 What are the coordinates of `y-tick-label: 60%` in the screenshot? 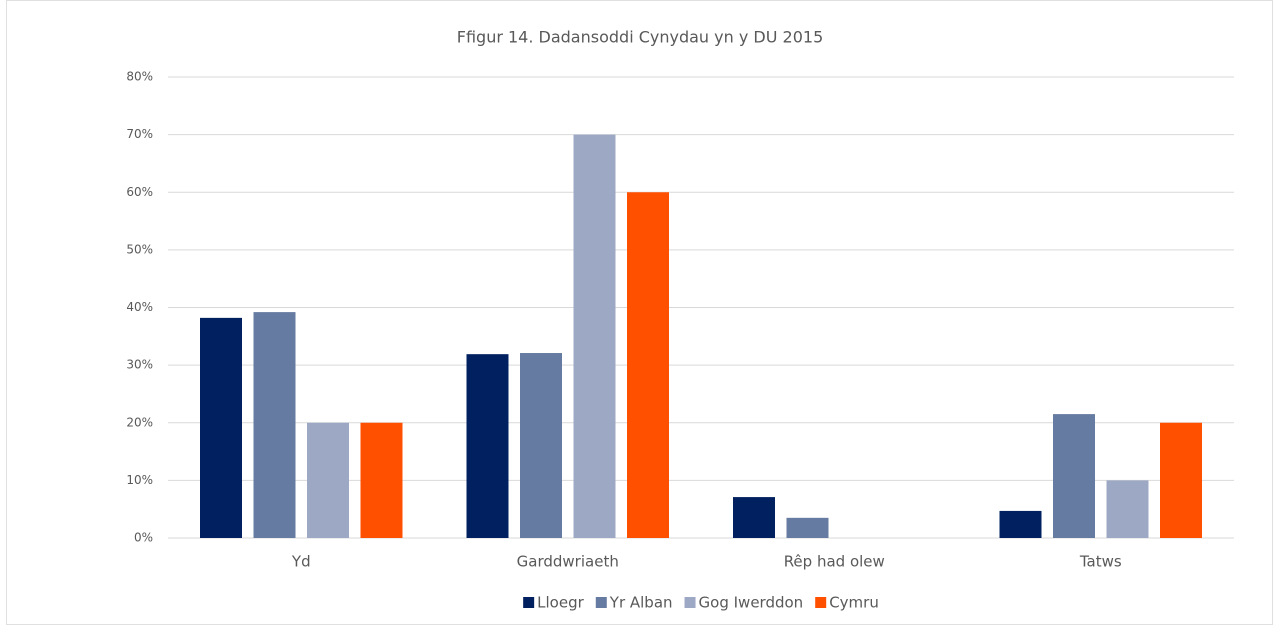 It's located at (139, 192).